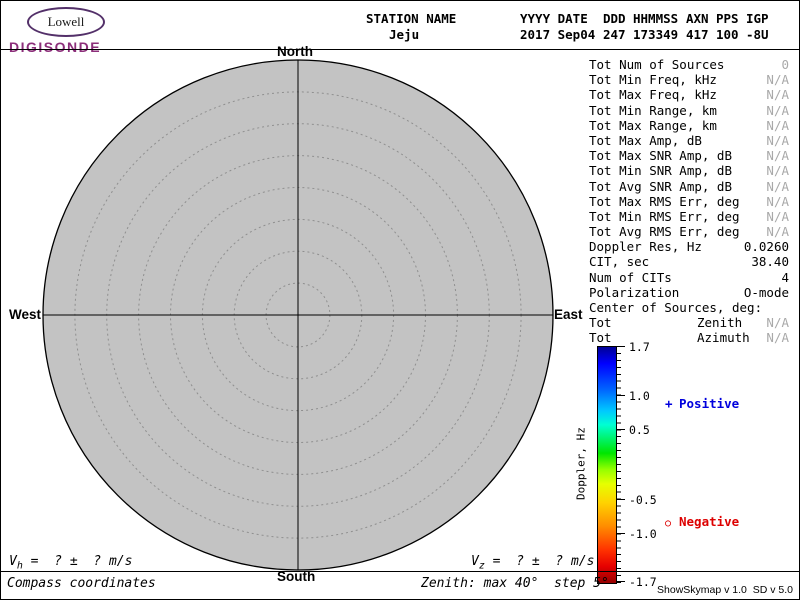 The height and width of the screenshot is (600, 800). What do you see at coordinates (653, 95) in the screenshot?
I see `stat-label: Tot Max Freq, kHz` at bounding box center [653, 95].